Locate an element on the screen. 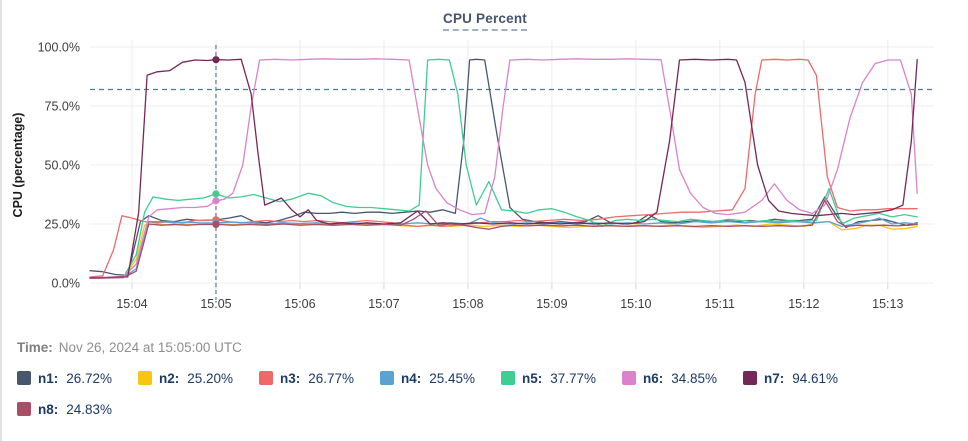 The image size is (968, 441). chart-title: CPU Percent is located at coordinates (485, 21).